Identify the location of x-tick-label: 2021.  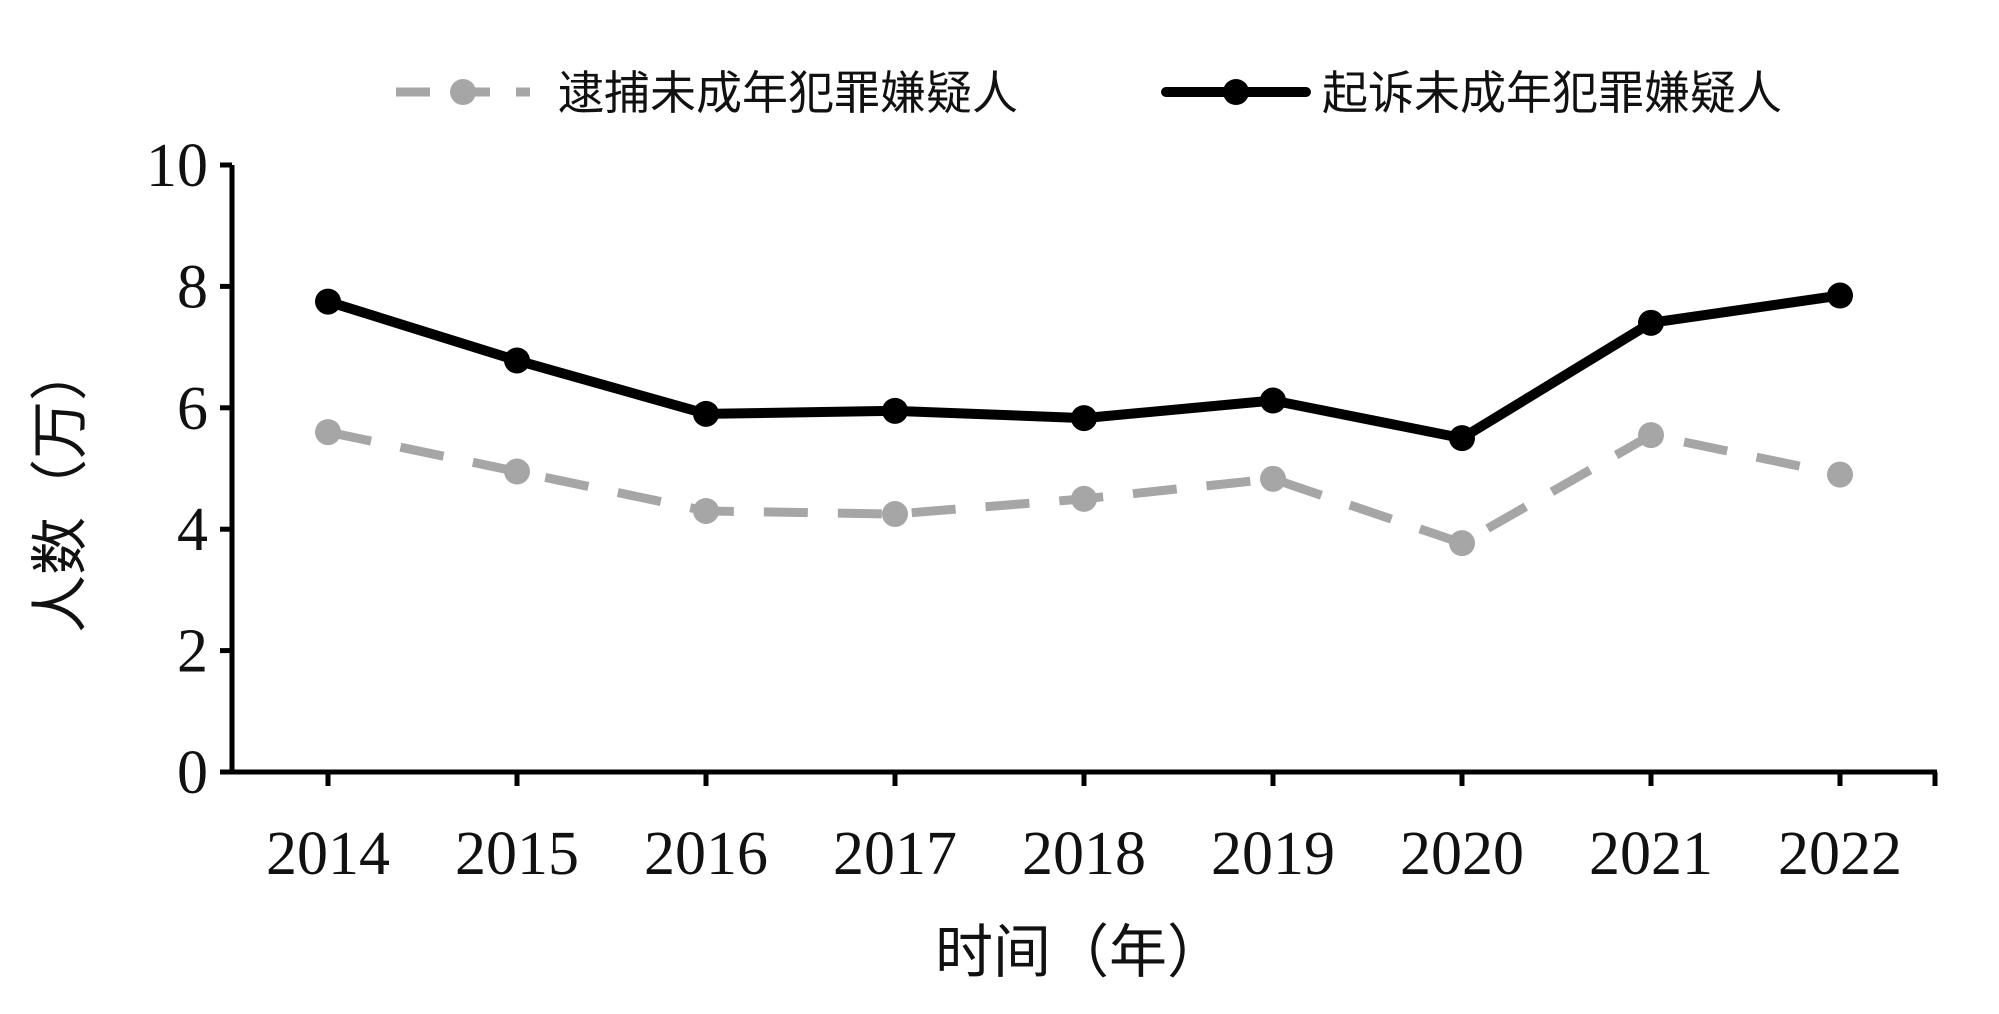
(1651, 854).